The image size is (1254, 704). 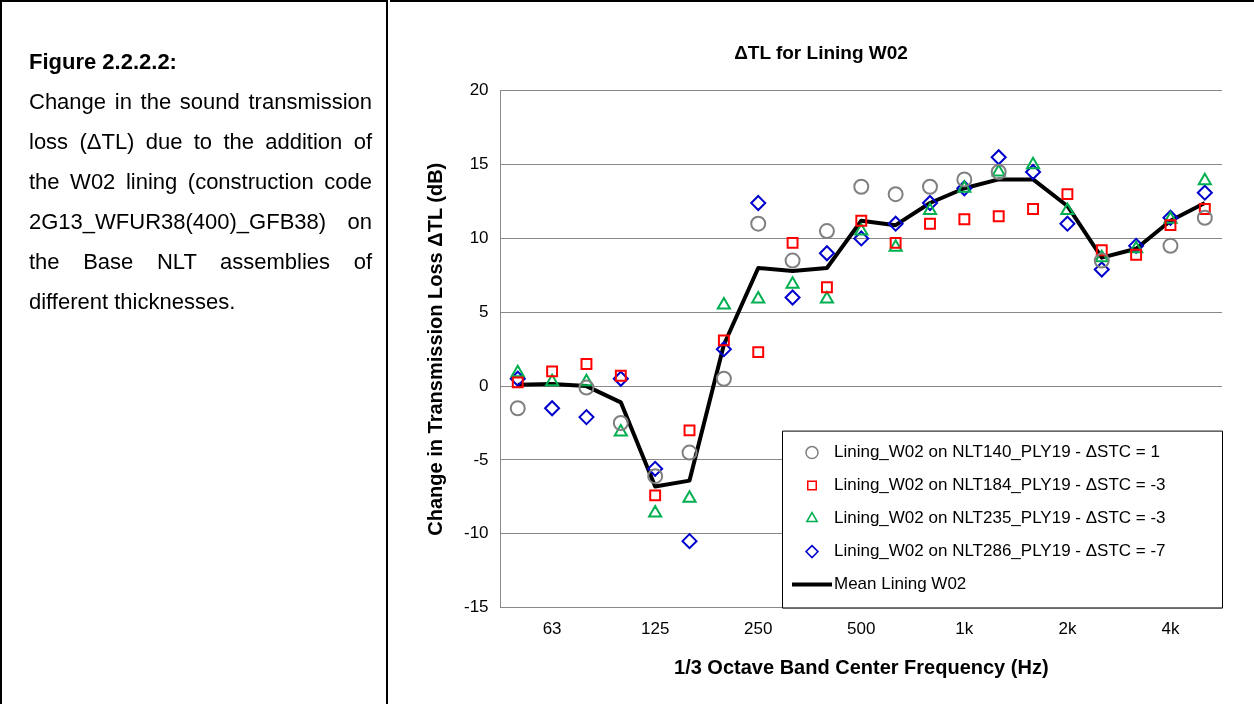 What do you see at coordinates (1000, 518) in the screenshot?
I see `legend-label: Lining_W02 on NLT235_PLY19 - ΔSTC = -3` at bounding box center [1000, 518].